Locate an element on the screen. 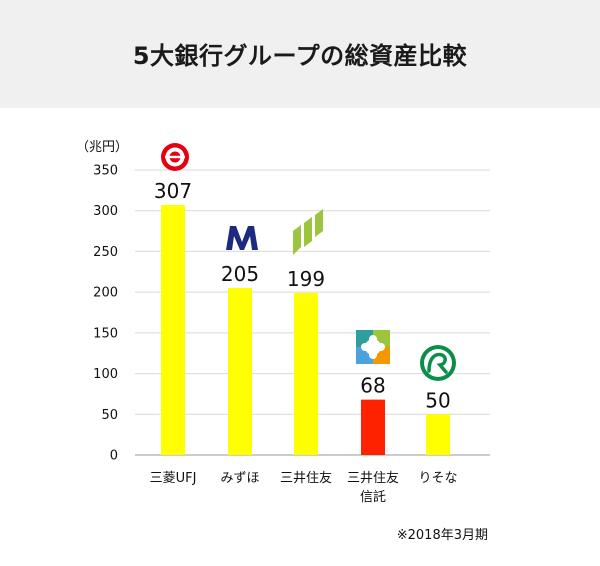 The width and height of the screenshot is (600, 566). mufg-logo is located at coordinates (175, 157).